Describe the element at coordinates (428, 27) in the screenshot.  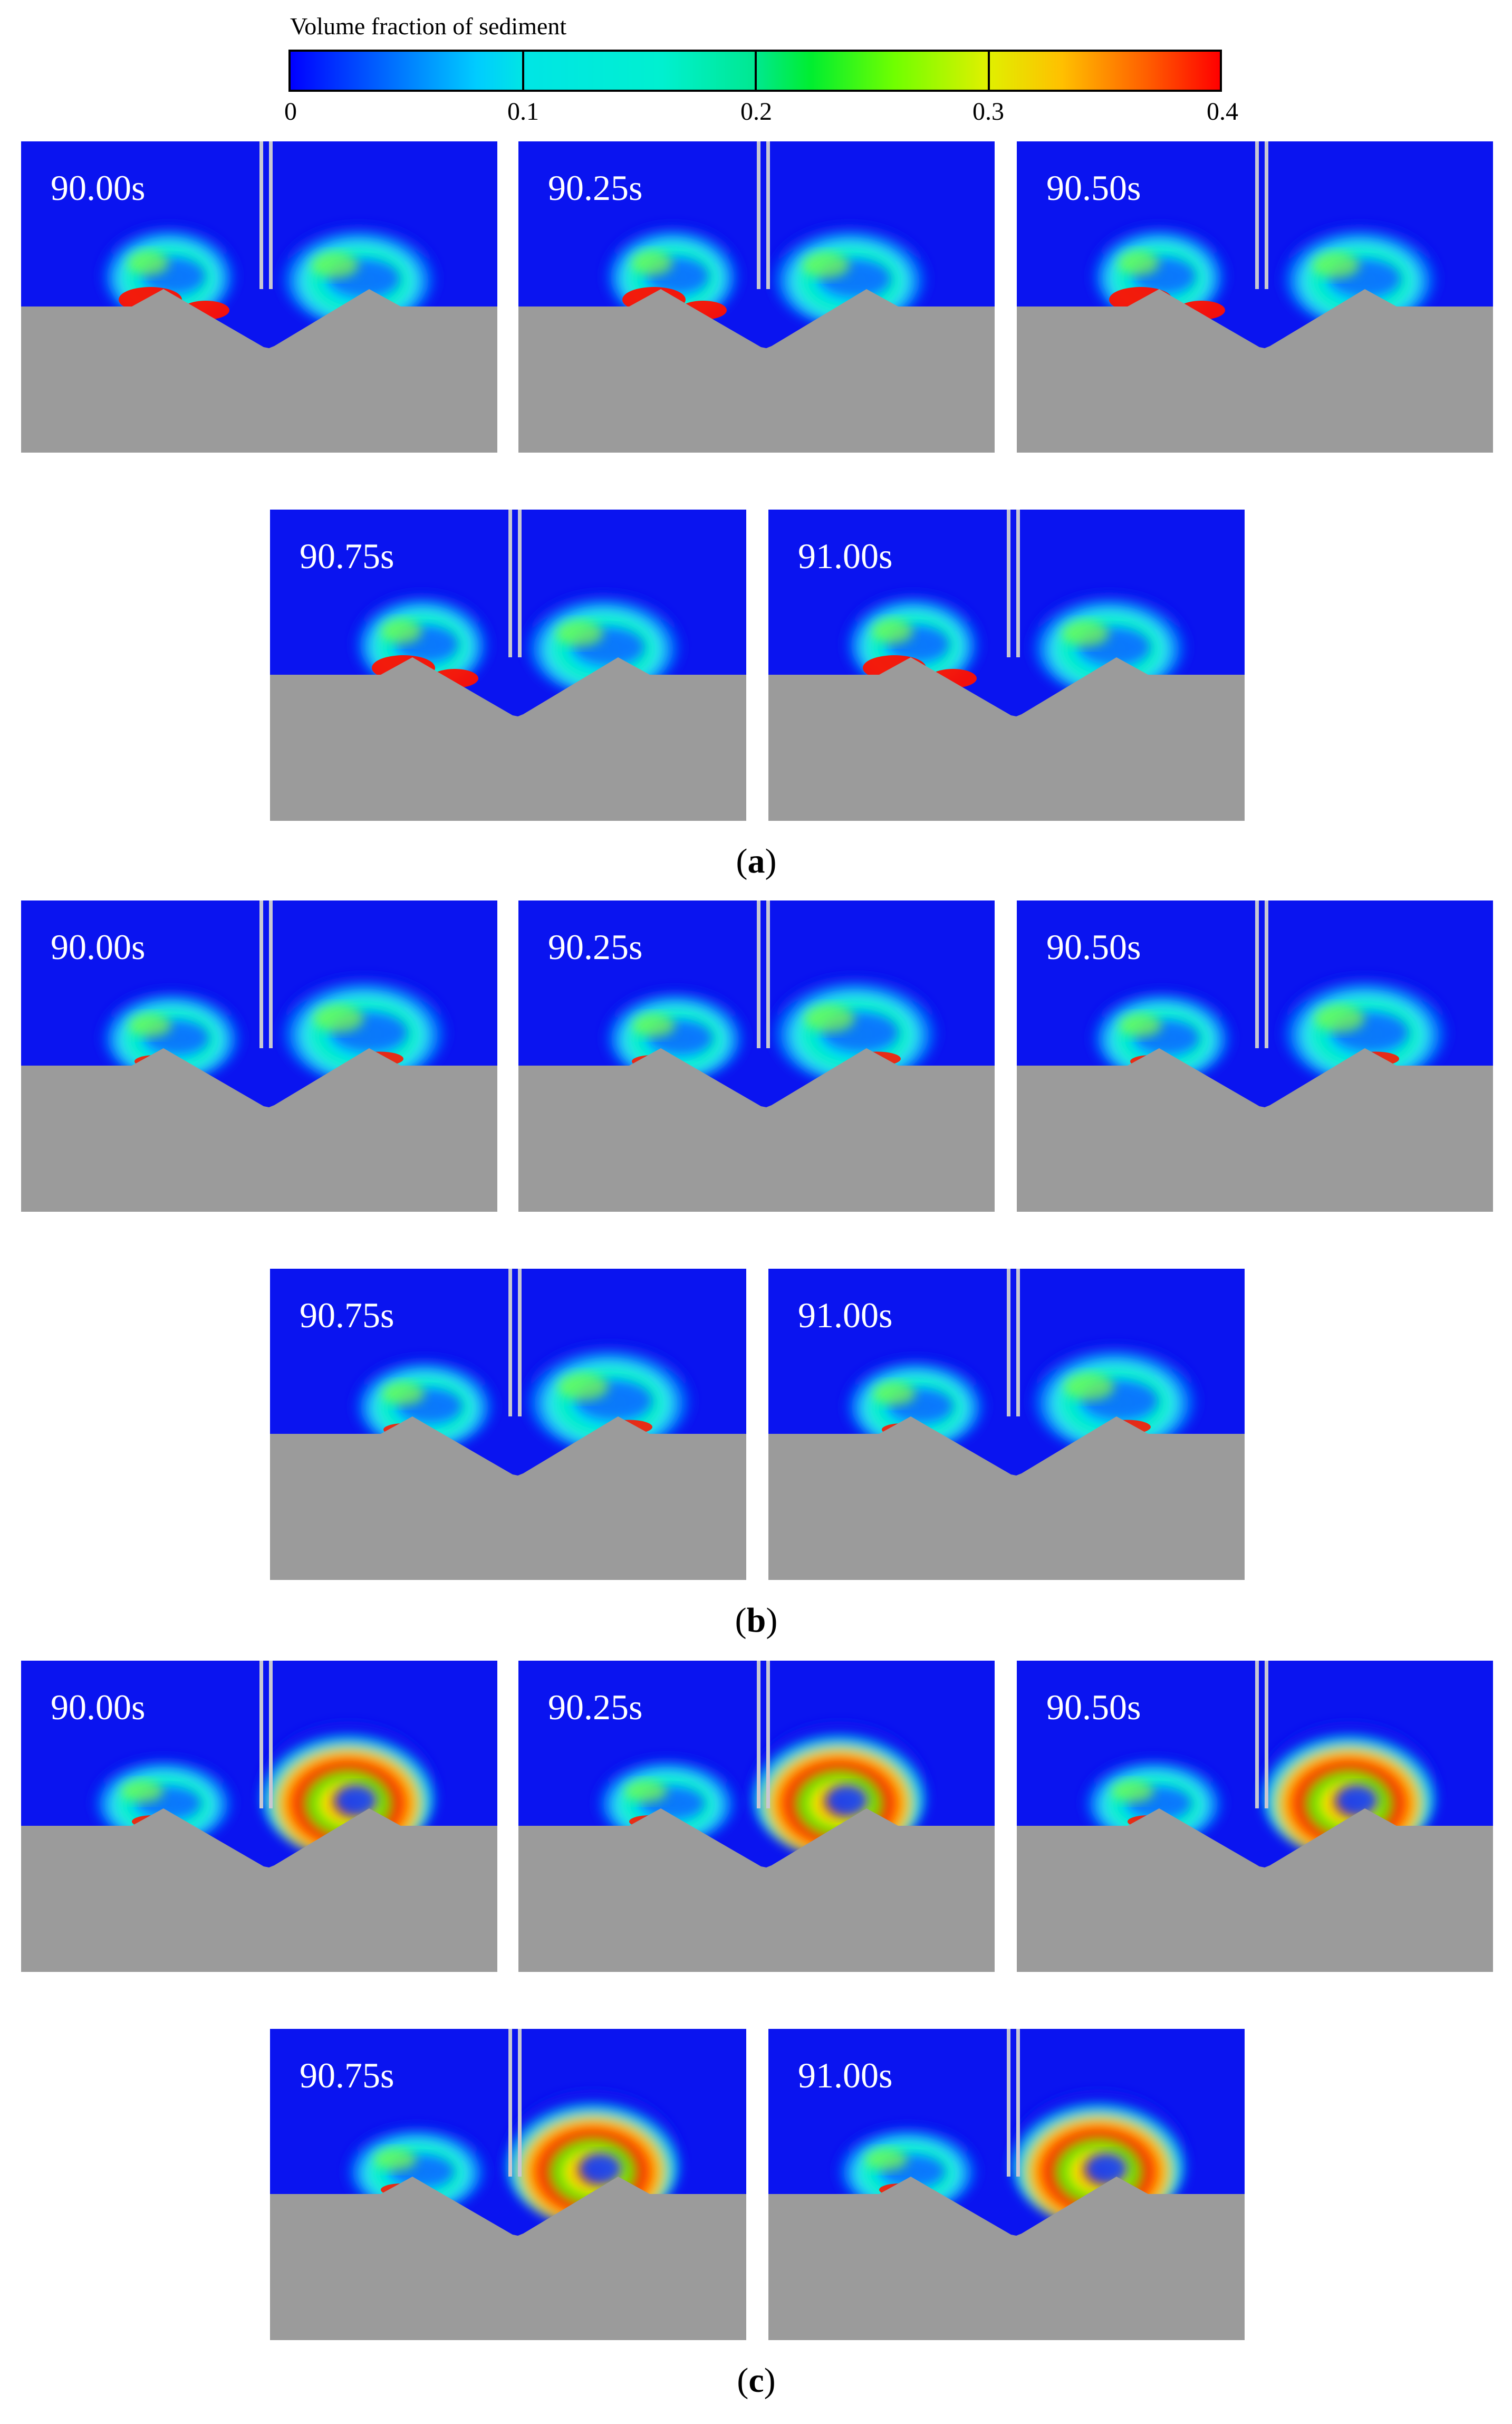
I see `colorbar-title: Volume fraction of sediment` at that location.